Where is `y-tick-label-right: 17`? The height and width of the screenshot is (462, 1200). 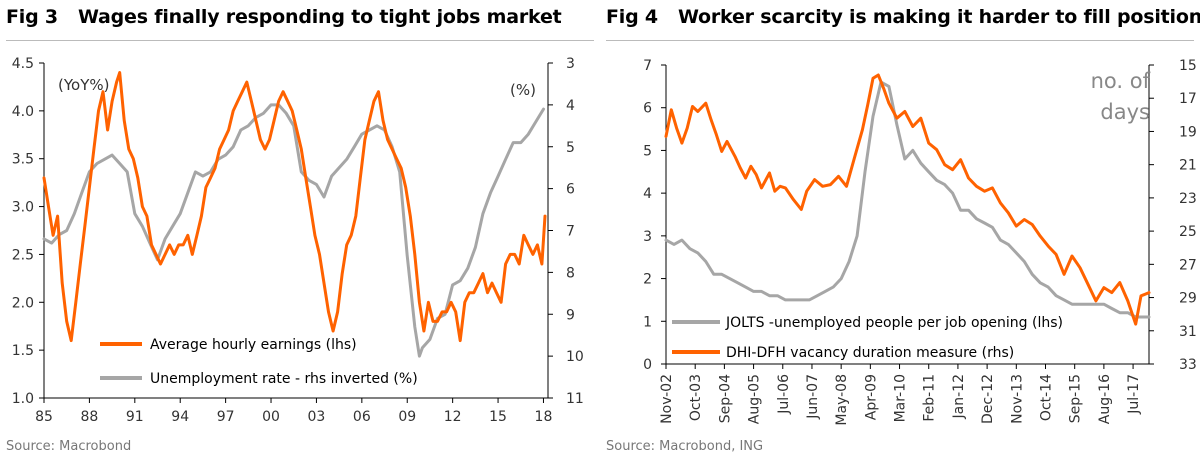
y-tick-label-right: 17 is located at coordinates (1188, 99).